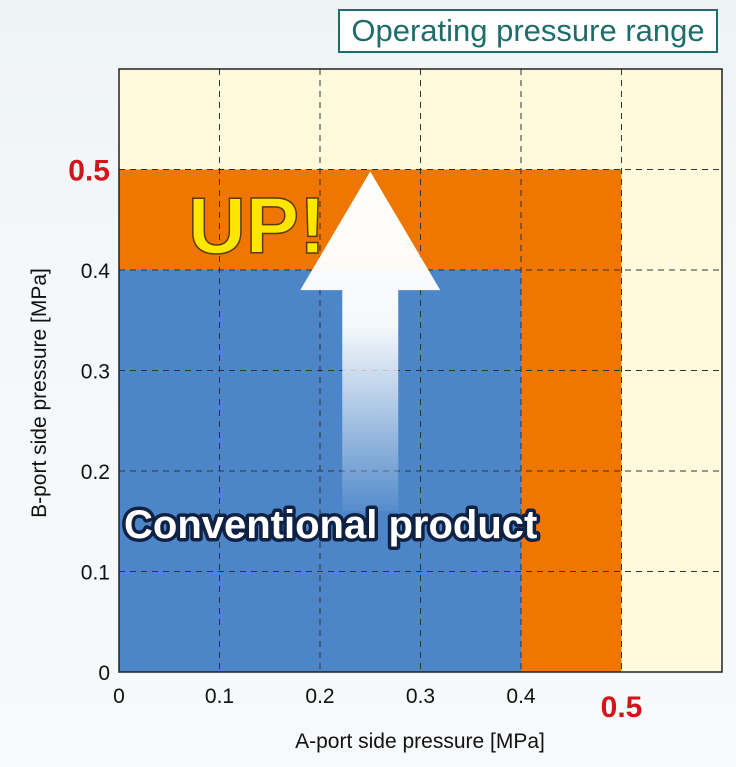 Image resolution: width=736 pixels, height=767 pixels. I want to click on x-tick-label: 0.4, so click(521, 696).